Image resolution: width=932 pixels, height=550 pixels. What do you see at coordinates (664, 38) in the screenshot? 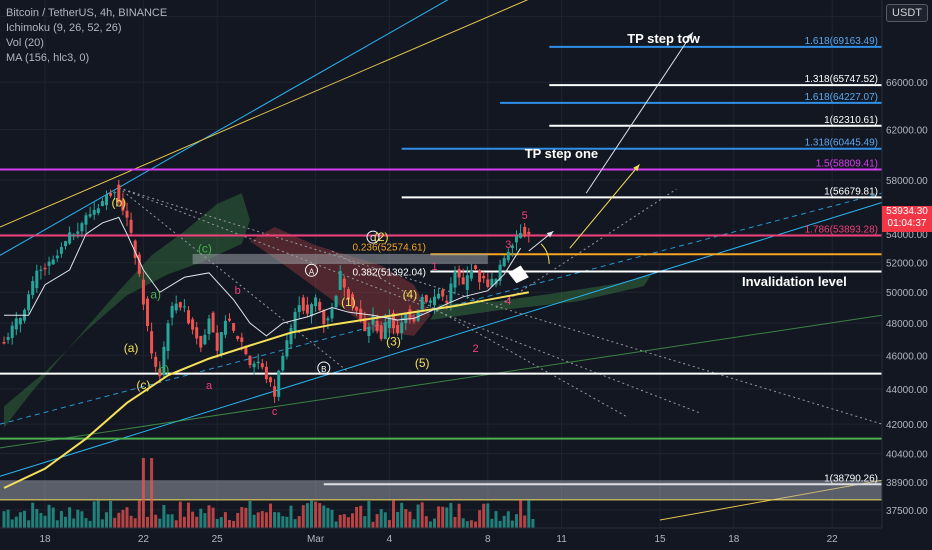
I see `annotation-text: TP step tow` at bounding box center [664, 38].